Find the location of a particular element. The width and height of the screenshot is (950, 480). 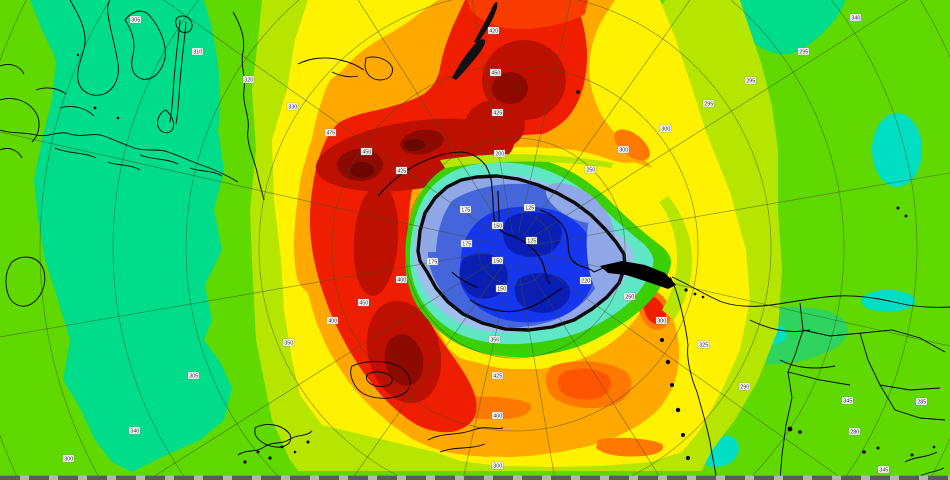

svg-text: 330 is located at coordinates (292, 108).